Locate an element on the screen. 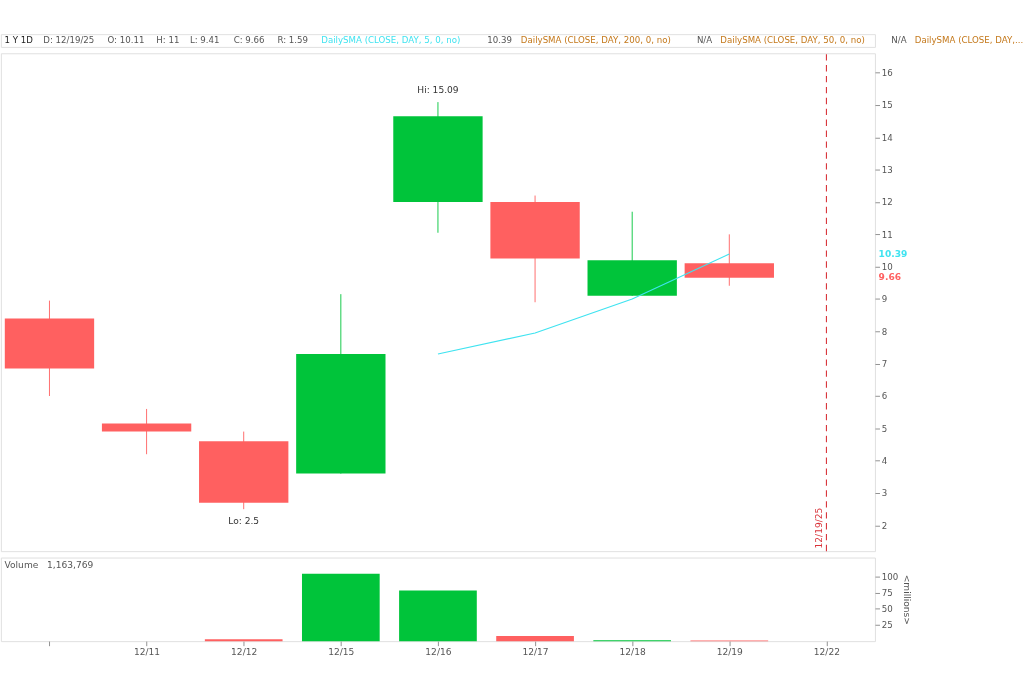  y-tick-label: 50 is located at coordinates (887, 608).